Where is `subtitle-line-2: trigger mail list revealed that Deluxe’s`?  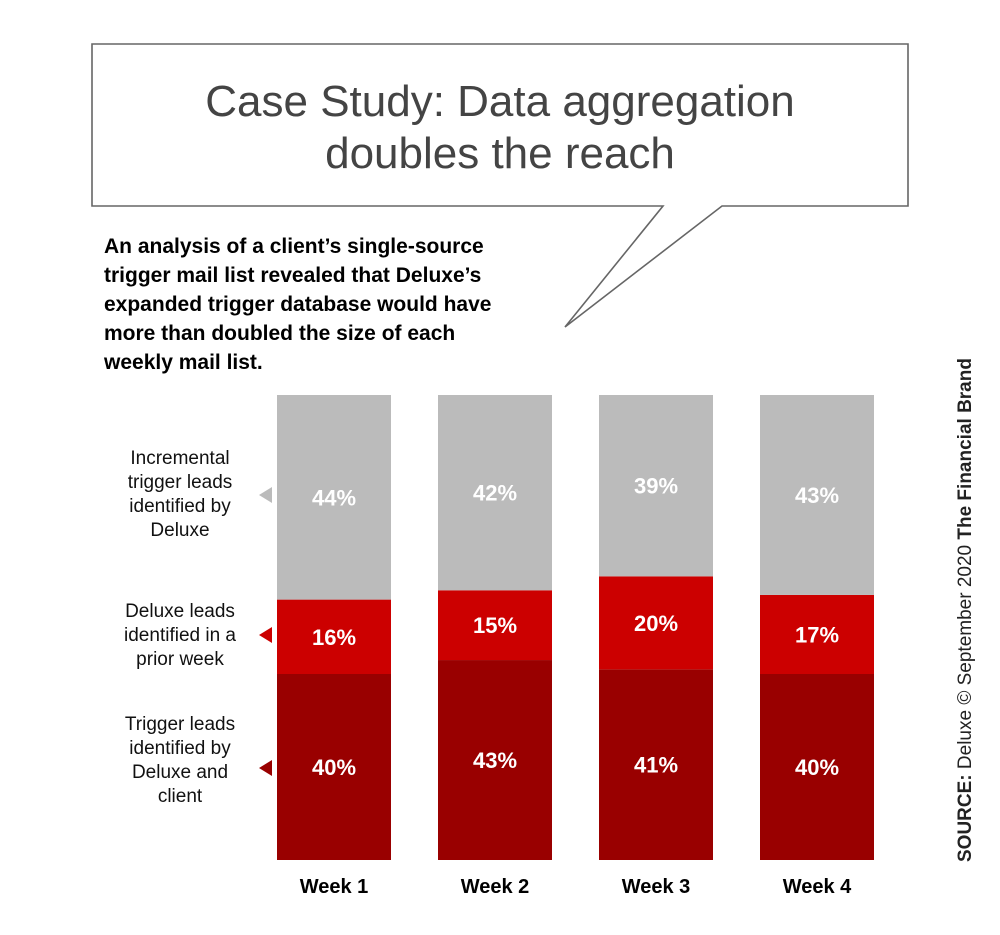
subtitle-line-2: trigger mail list revealed that Deluxe’s is located at coordinates (293, 275).